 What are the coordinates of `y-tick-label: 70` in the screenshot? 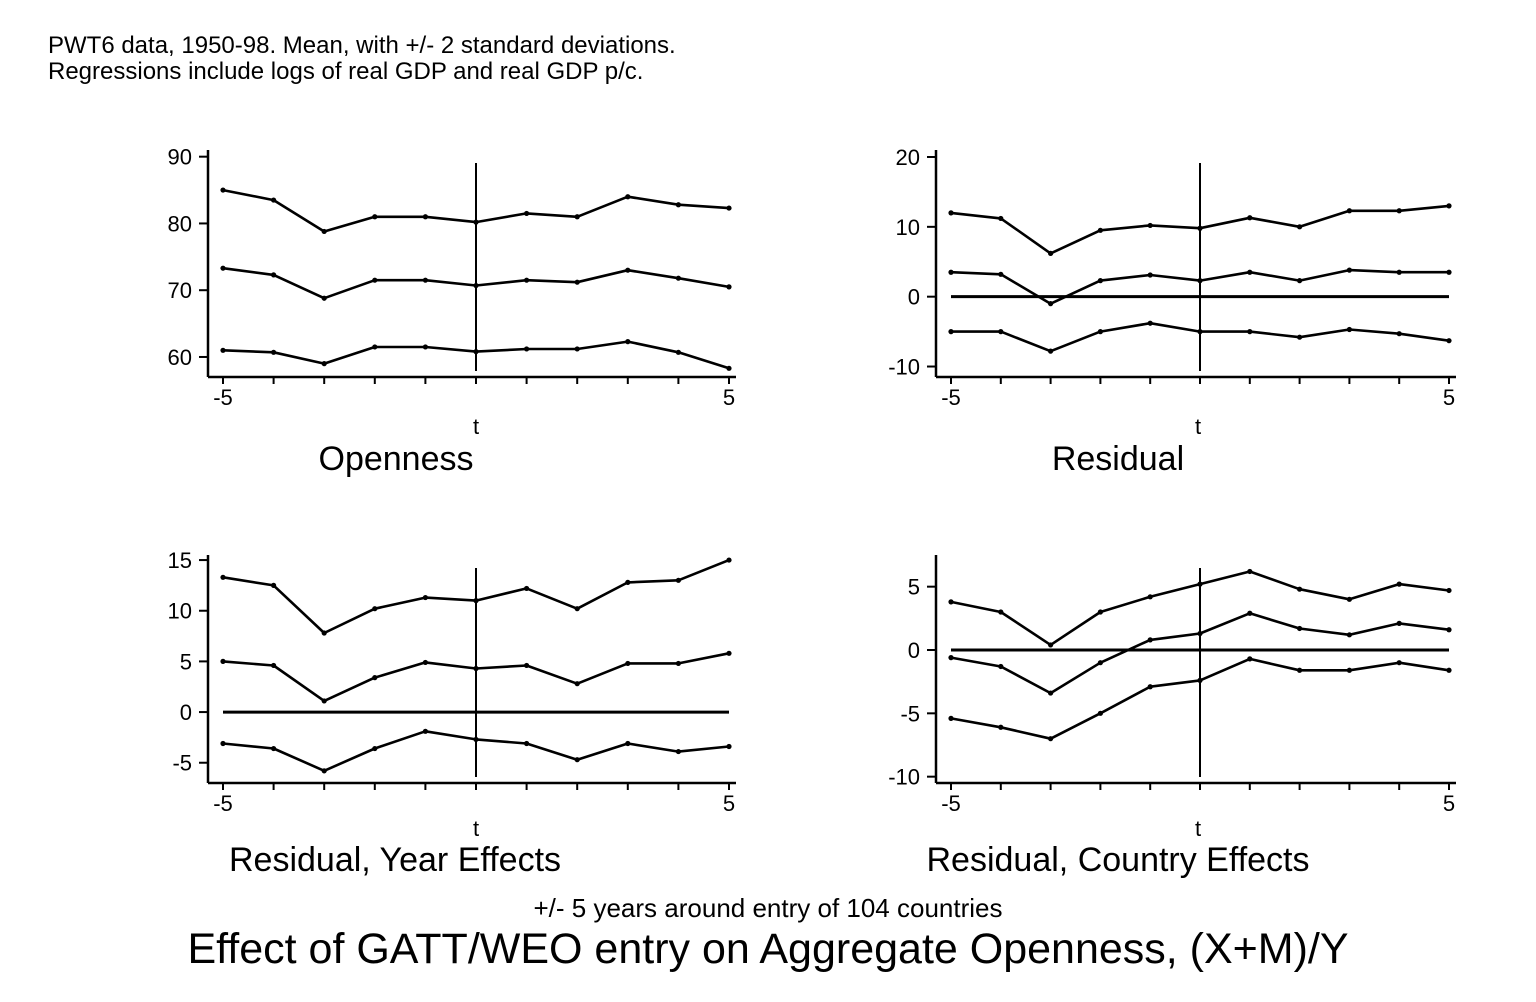 It's located at (180, 290).